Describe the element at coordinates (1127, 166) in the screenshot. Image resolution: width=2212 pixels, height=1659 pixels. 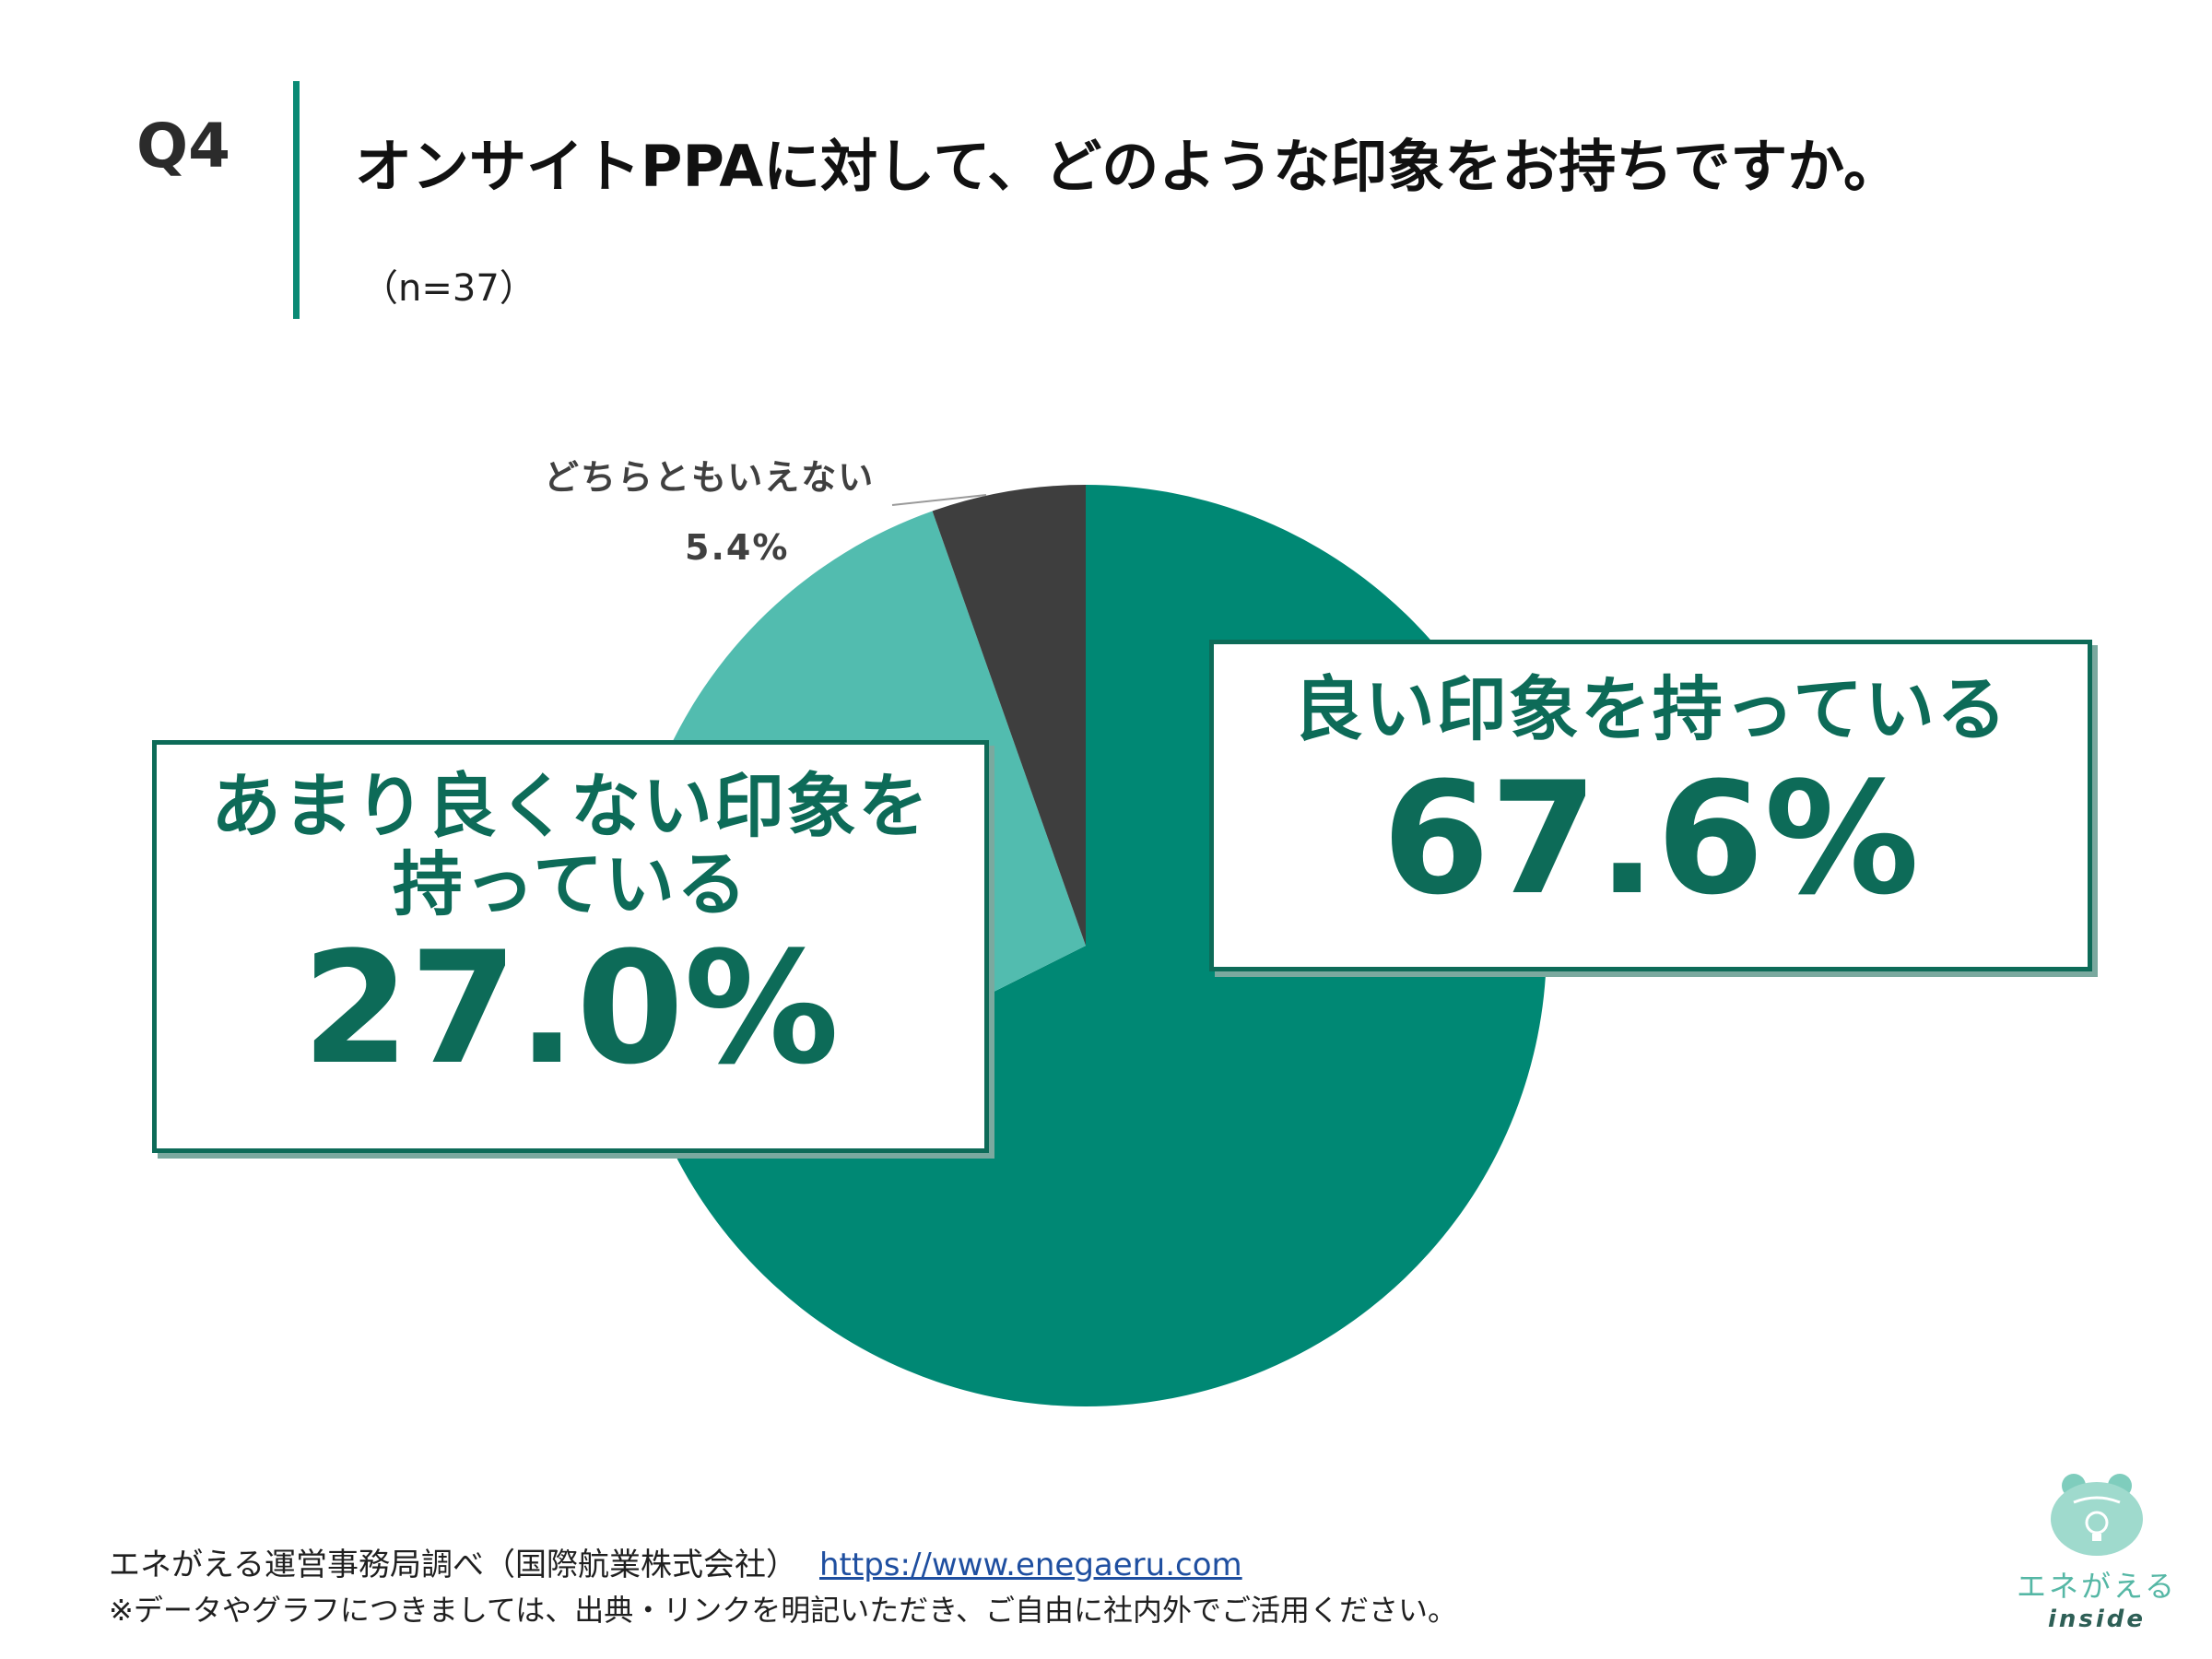
I see `page-title: オンサイトPPAに対して、どのような印象をお持ちですか。` at that location.